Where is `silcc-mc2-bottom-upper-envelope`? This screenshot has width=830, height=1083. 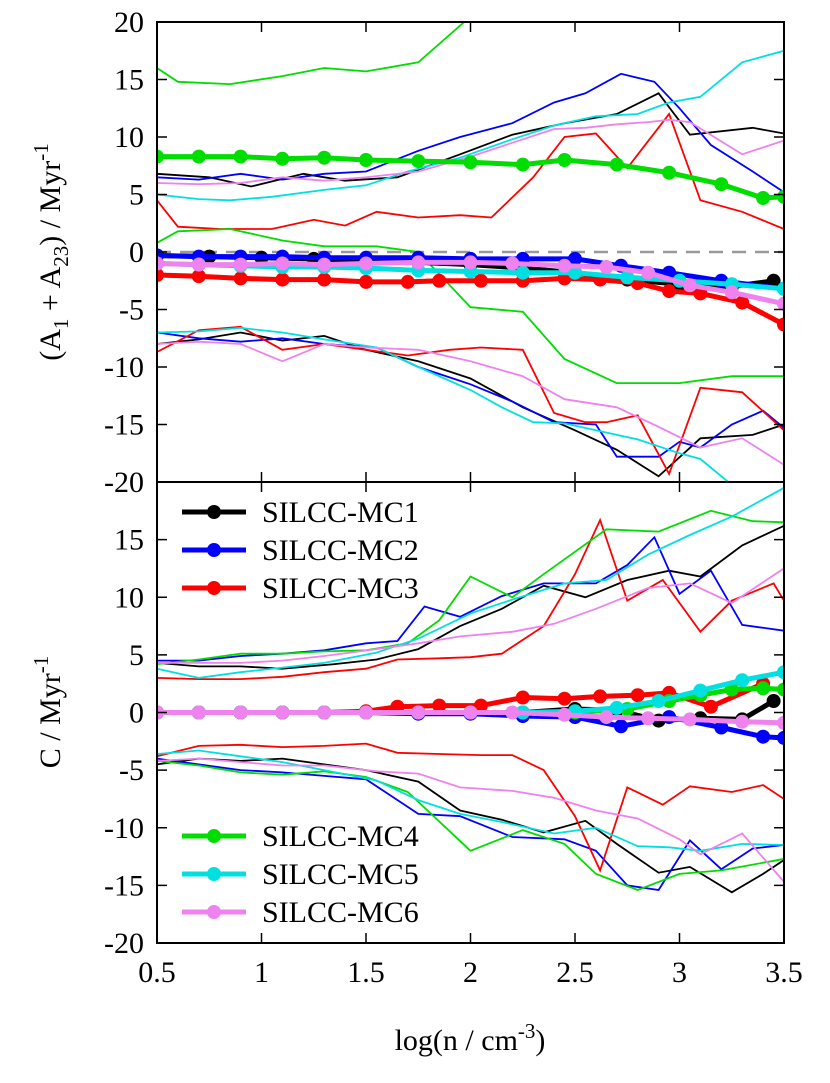
silcc-mc2-bottom-upper-envelope is located at coordinates (470, 598).